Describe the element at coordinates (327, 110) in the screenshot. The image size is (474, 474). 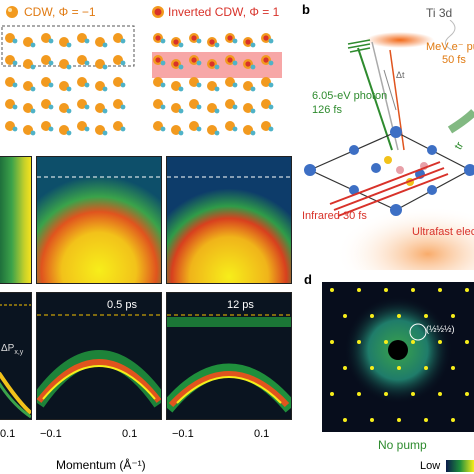
I see `photon-duration: 126 fs` at that location.